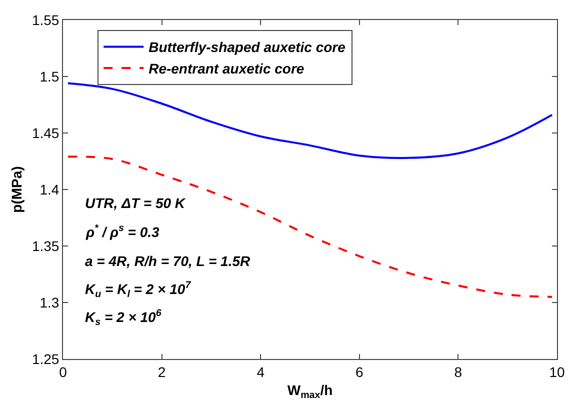  I want to click on annotation: K$_{s}$ = 2 × 10$^{6}$, so click(123, 318).